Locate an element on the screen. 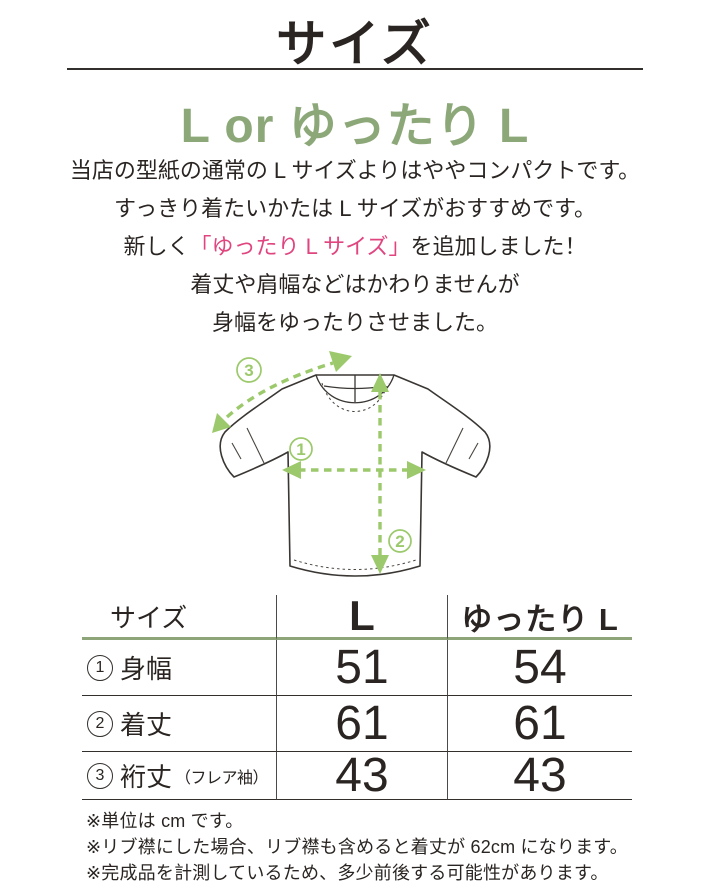 The image size is (710, 888). cell-sleeve-length-l: 43 is located at coordinates (361, 775).